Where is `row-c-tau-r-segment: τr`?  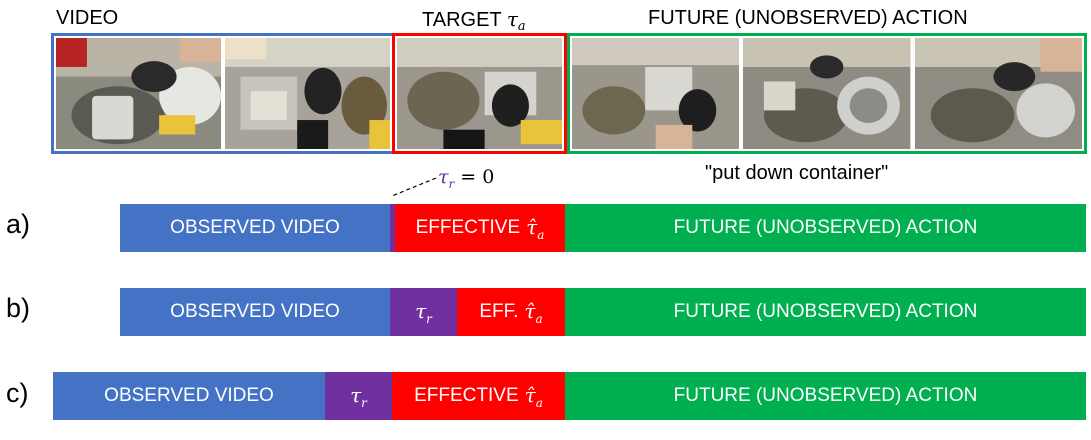
row-c-tau-r-segment: τr is located at coordinates (358, 396).